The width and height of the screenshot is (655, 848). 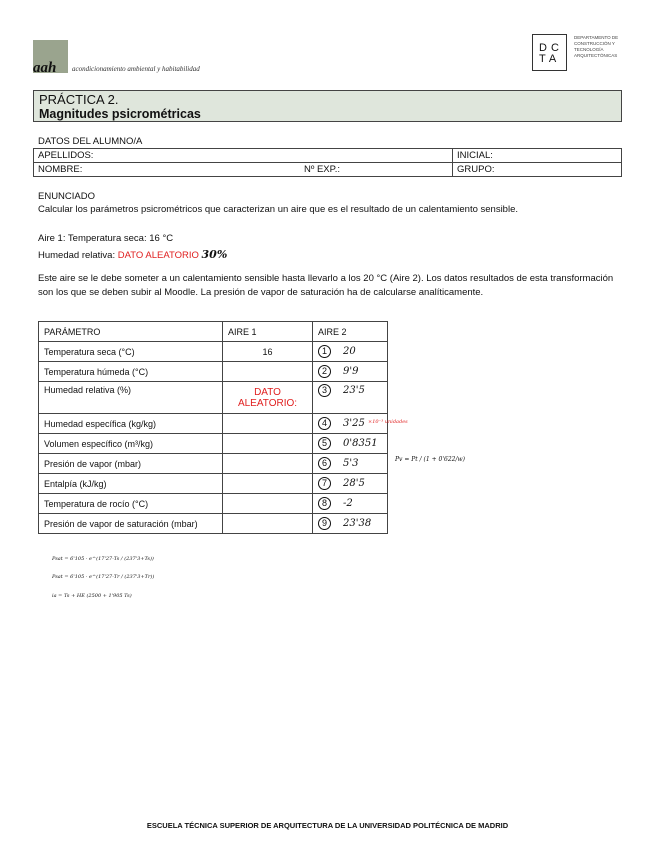 What do you see at coordinates (130, 463) in the screenshot?
I see `param-cell: Presión de vapor (mbar)` at bounding box center [130, 463].